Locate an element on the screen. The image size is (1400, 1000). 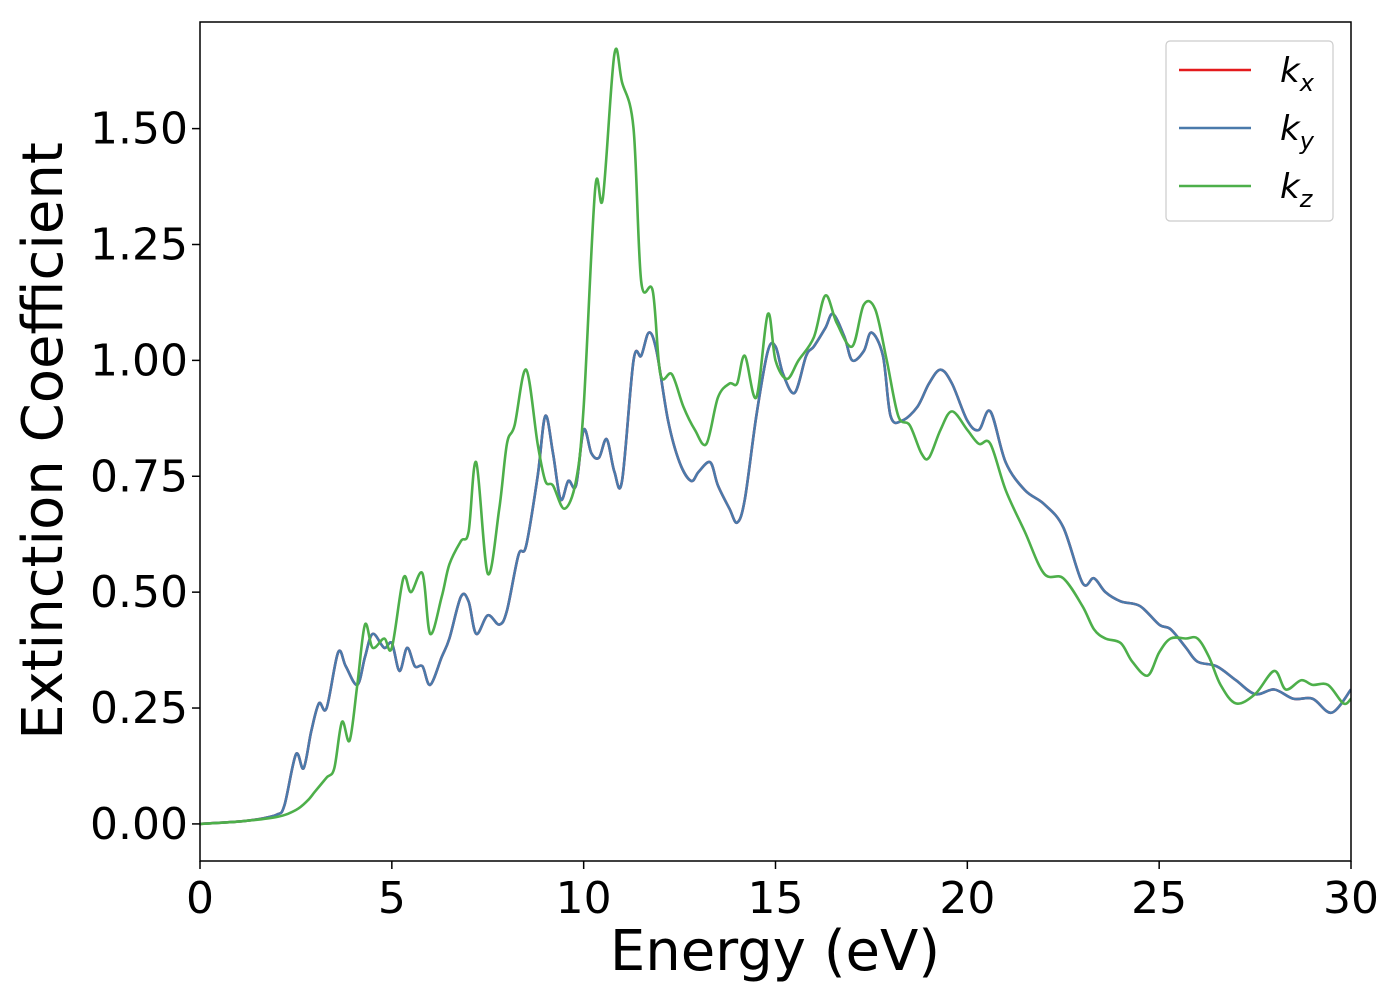
x-tick-label: 25 is located at coordinates (1159, 898).